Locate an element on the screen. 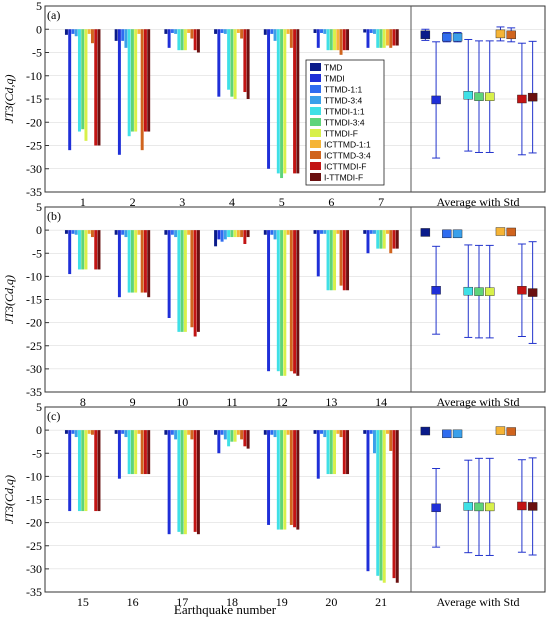  y-tick-label: -10 is located at coordinates (34, 276).